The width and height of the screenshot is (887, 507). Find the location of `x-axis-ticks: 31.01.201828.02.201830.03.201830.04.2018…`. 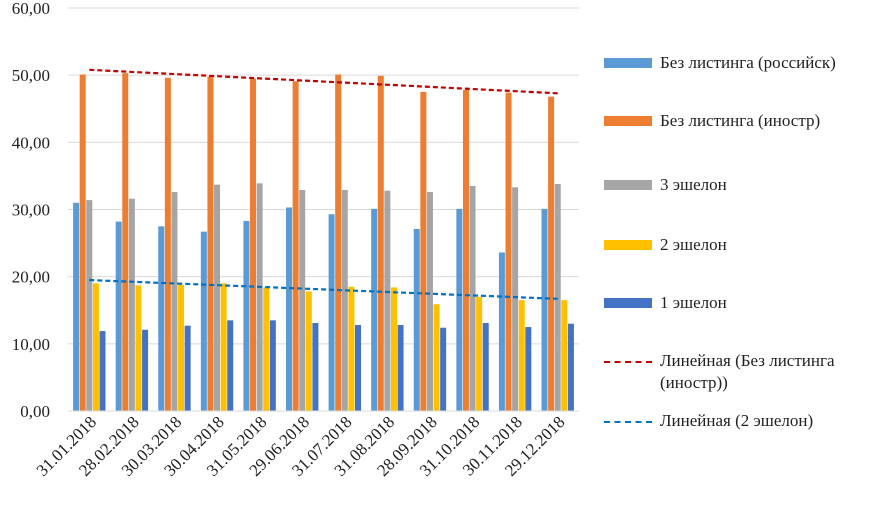

x-axis-ticks: 31.01.201828.02.201830.03.201830.04.2018… is located at coordinates (301, 446).